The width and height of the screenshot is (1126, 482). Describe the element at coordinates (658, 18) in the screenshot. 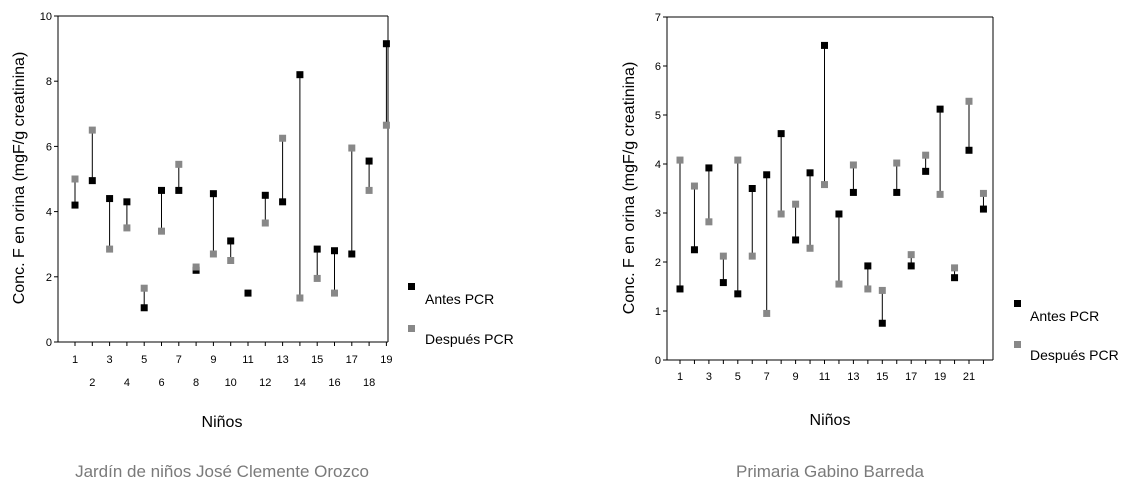

I see `y-tick-label: 7` at that location.